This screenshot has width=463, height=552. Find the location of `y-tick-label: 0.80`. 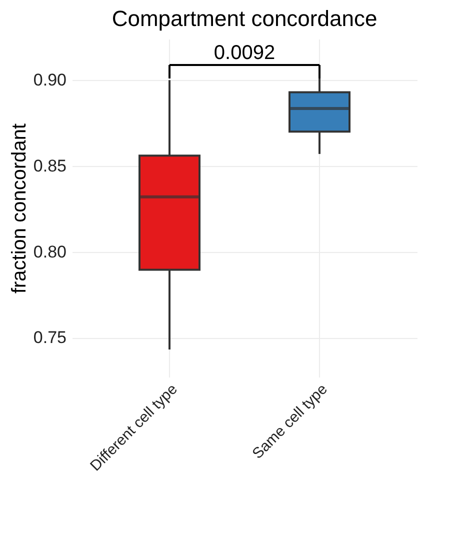

y-tick-label: 0.80 is located at coordinates (49, 252).